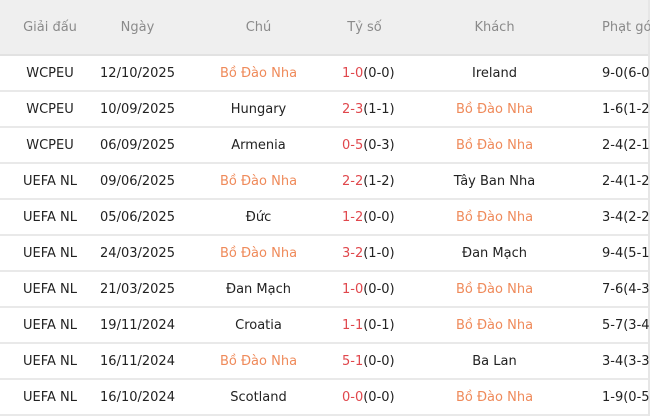 The height and width of the screenshot is (420, 650). I want to click on header-score: Tỷ số, so click(364, 27).